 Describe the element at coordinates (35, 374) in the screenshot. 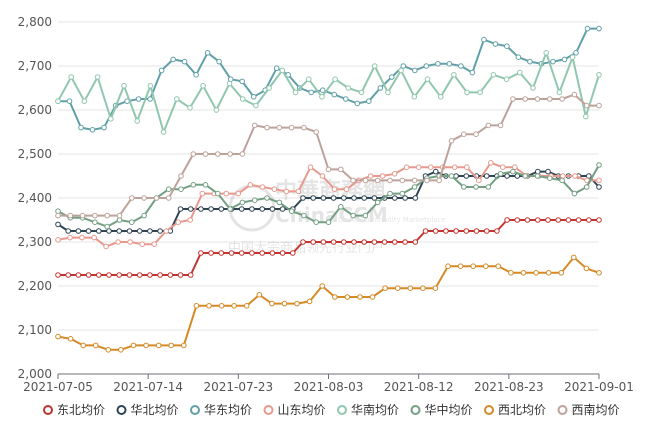

I see `y-tick-label: 2,000` at that location.